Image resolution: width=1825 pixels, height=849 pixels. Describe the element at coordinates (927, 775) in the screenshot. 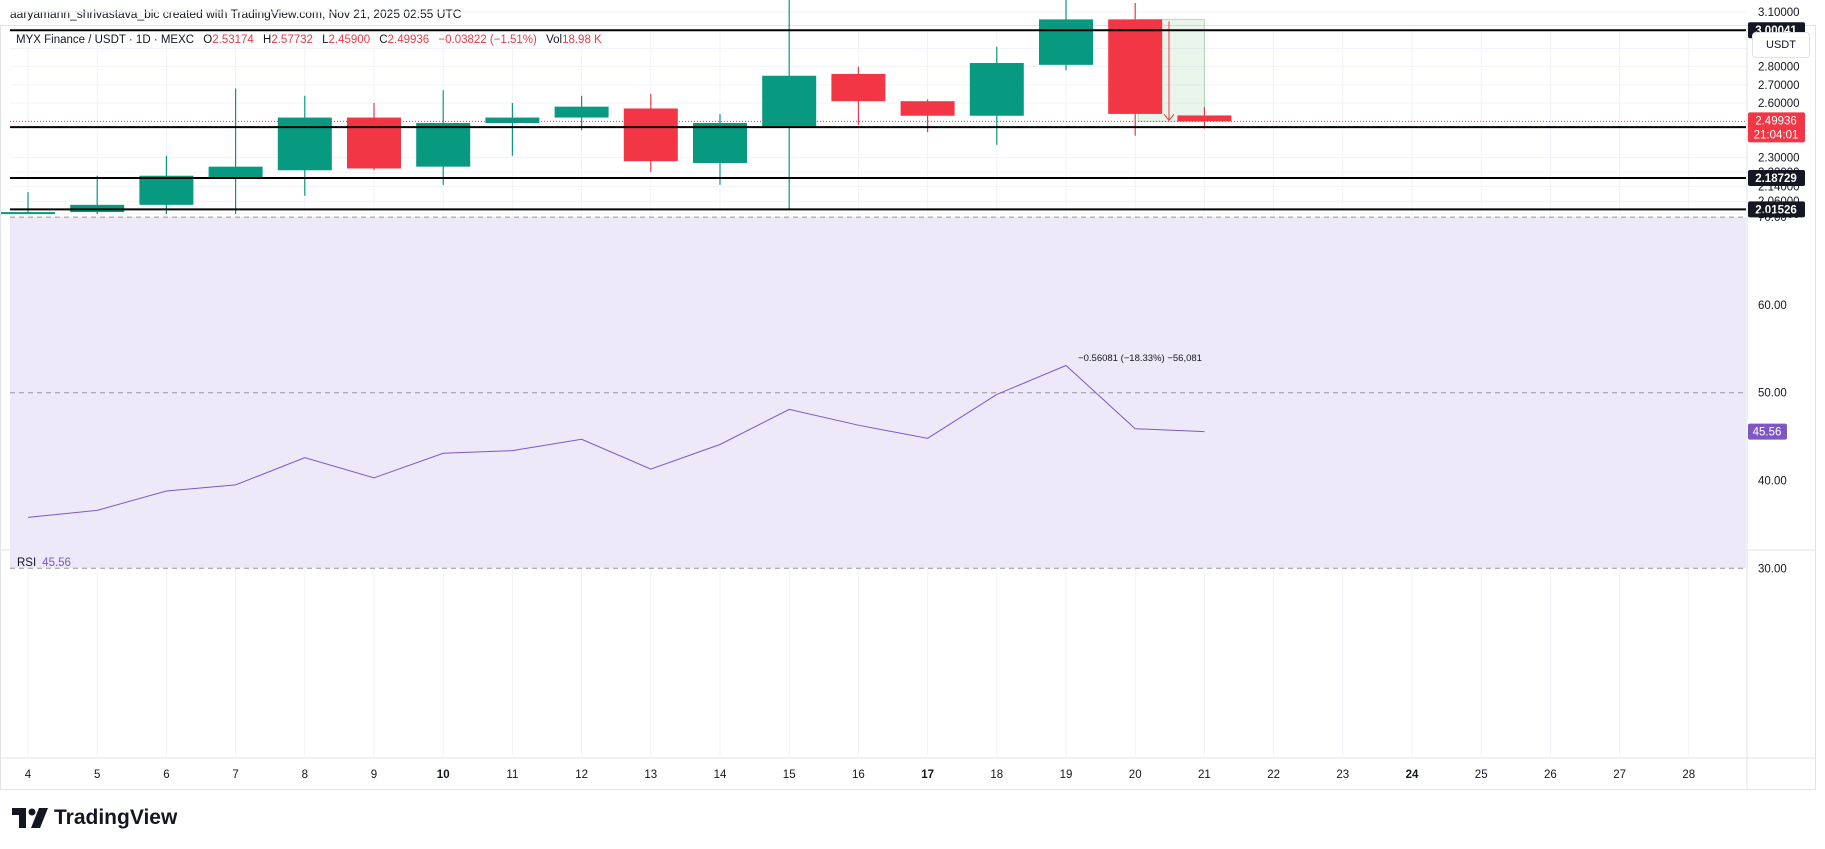

I see `time-tick-label: 17` at that location.